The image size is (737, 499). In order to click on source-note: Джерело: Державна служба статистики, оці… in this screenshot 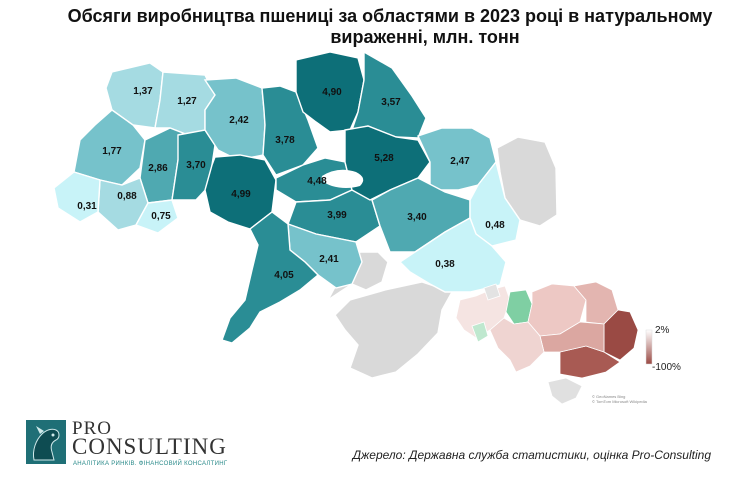, I will do `click(531, 455)`.